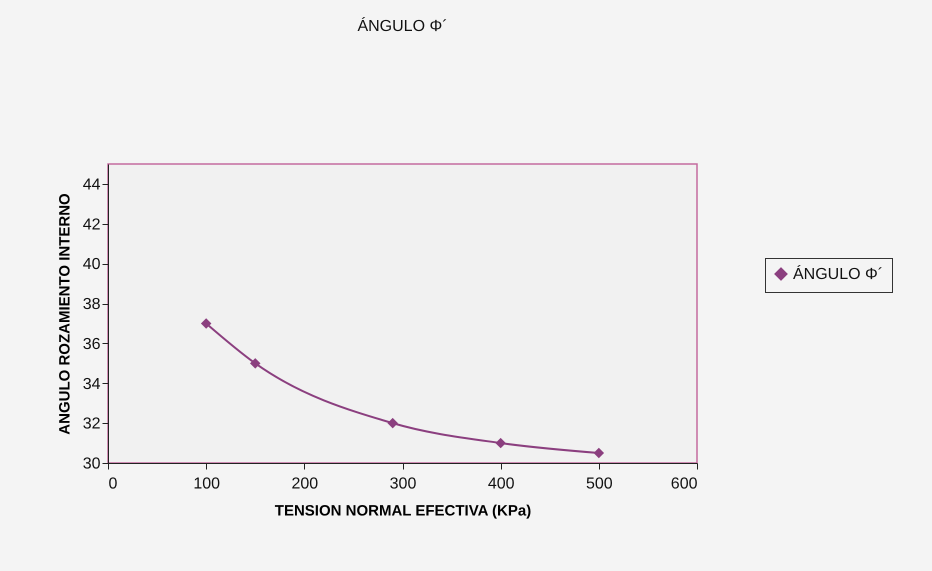  What do you see at coordinates (304, 484) in the screenshot?
I see `x-tick-label: 200` at bounding box center [304, 484].